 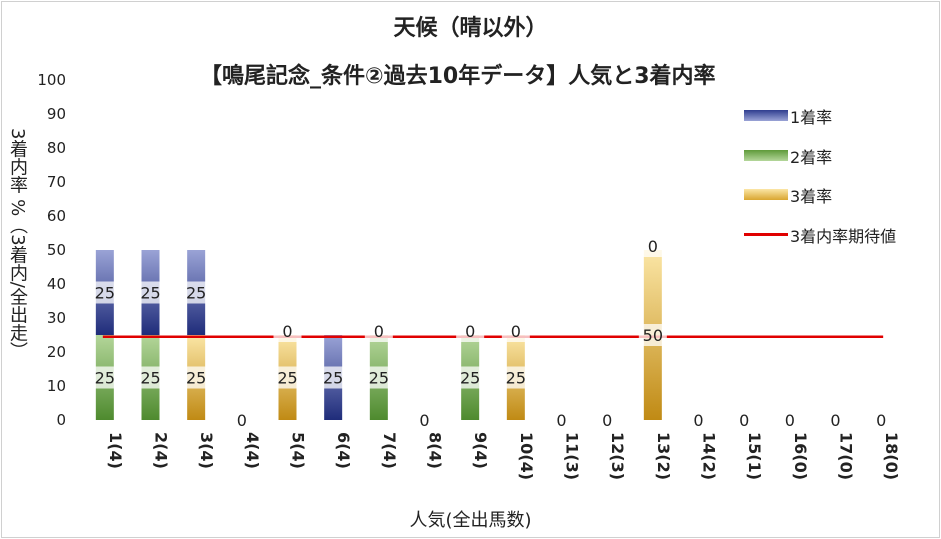 I want to click on legend-label-expected: 3着内率期待値, so click(x=843, y=236).